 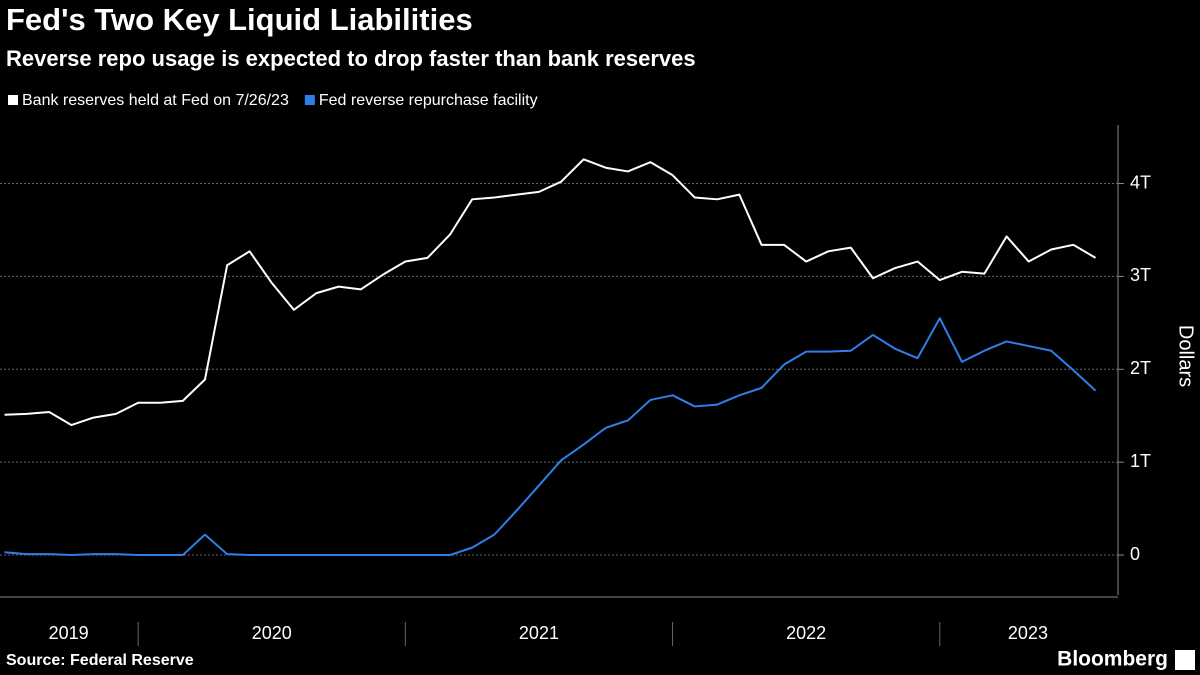 What do you see at coordinates (100, 660) in the screenshot?
I see `source: Source: Federal Reserve` at bounding box center [100, 660].